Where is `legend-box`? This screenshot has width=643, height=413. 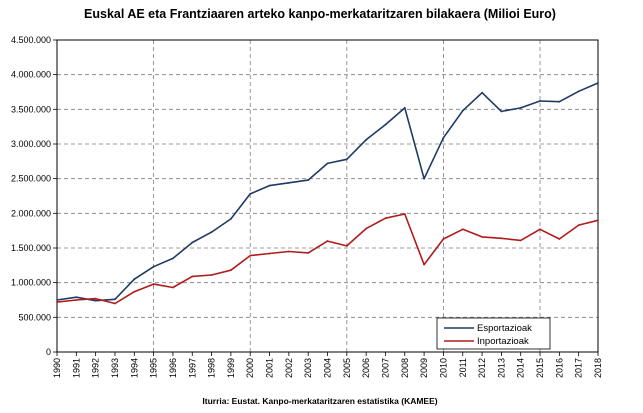 legend-box is located at coordinates (493, 333).